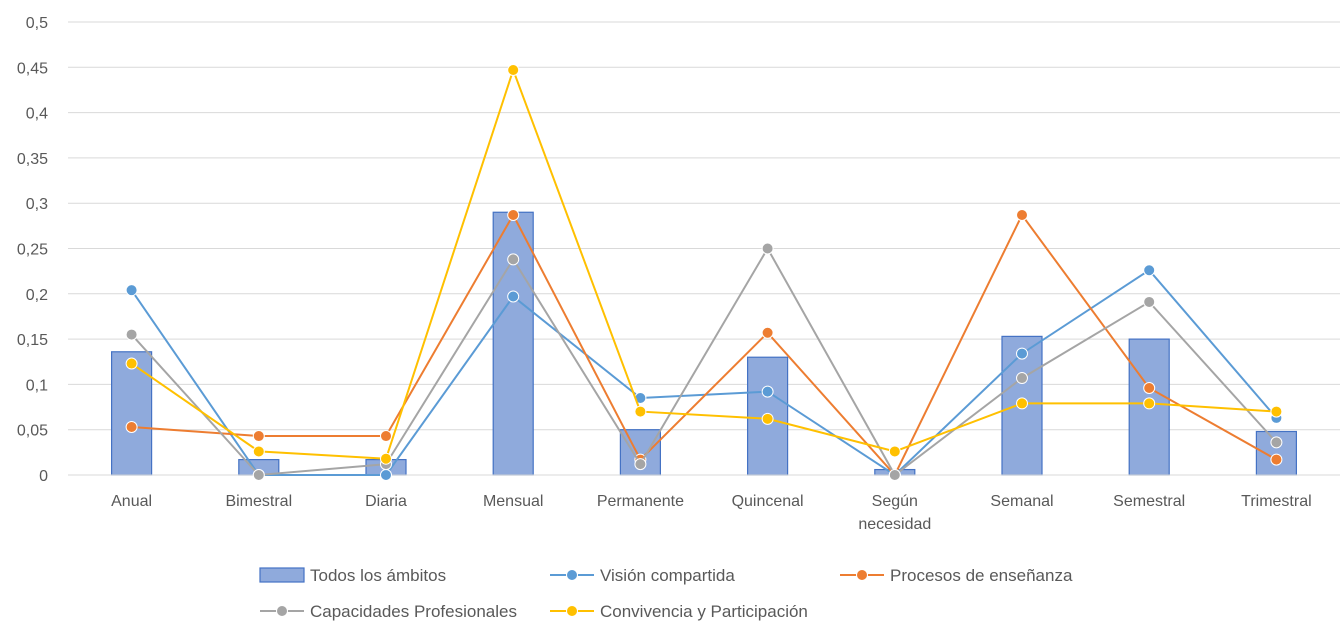 This screenshot has height=628, width=1344. I want to click on y-tick-label: 0,5, so click(37, 23).